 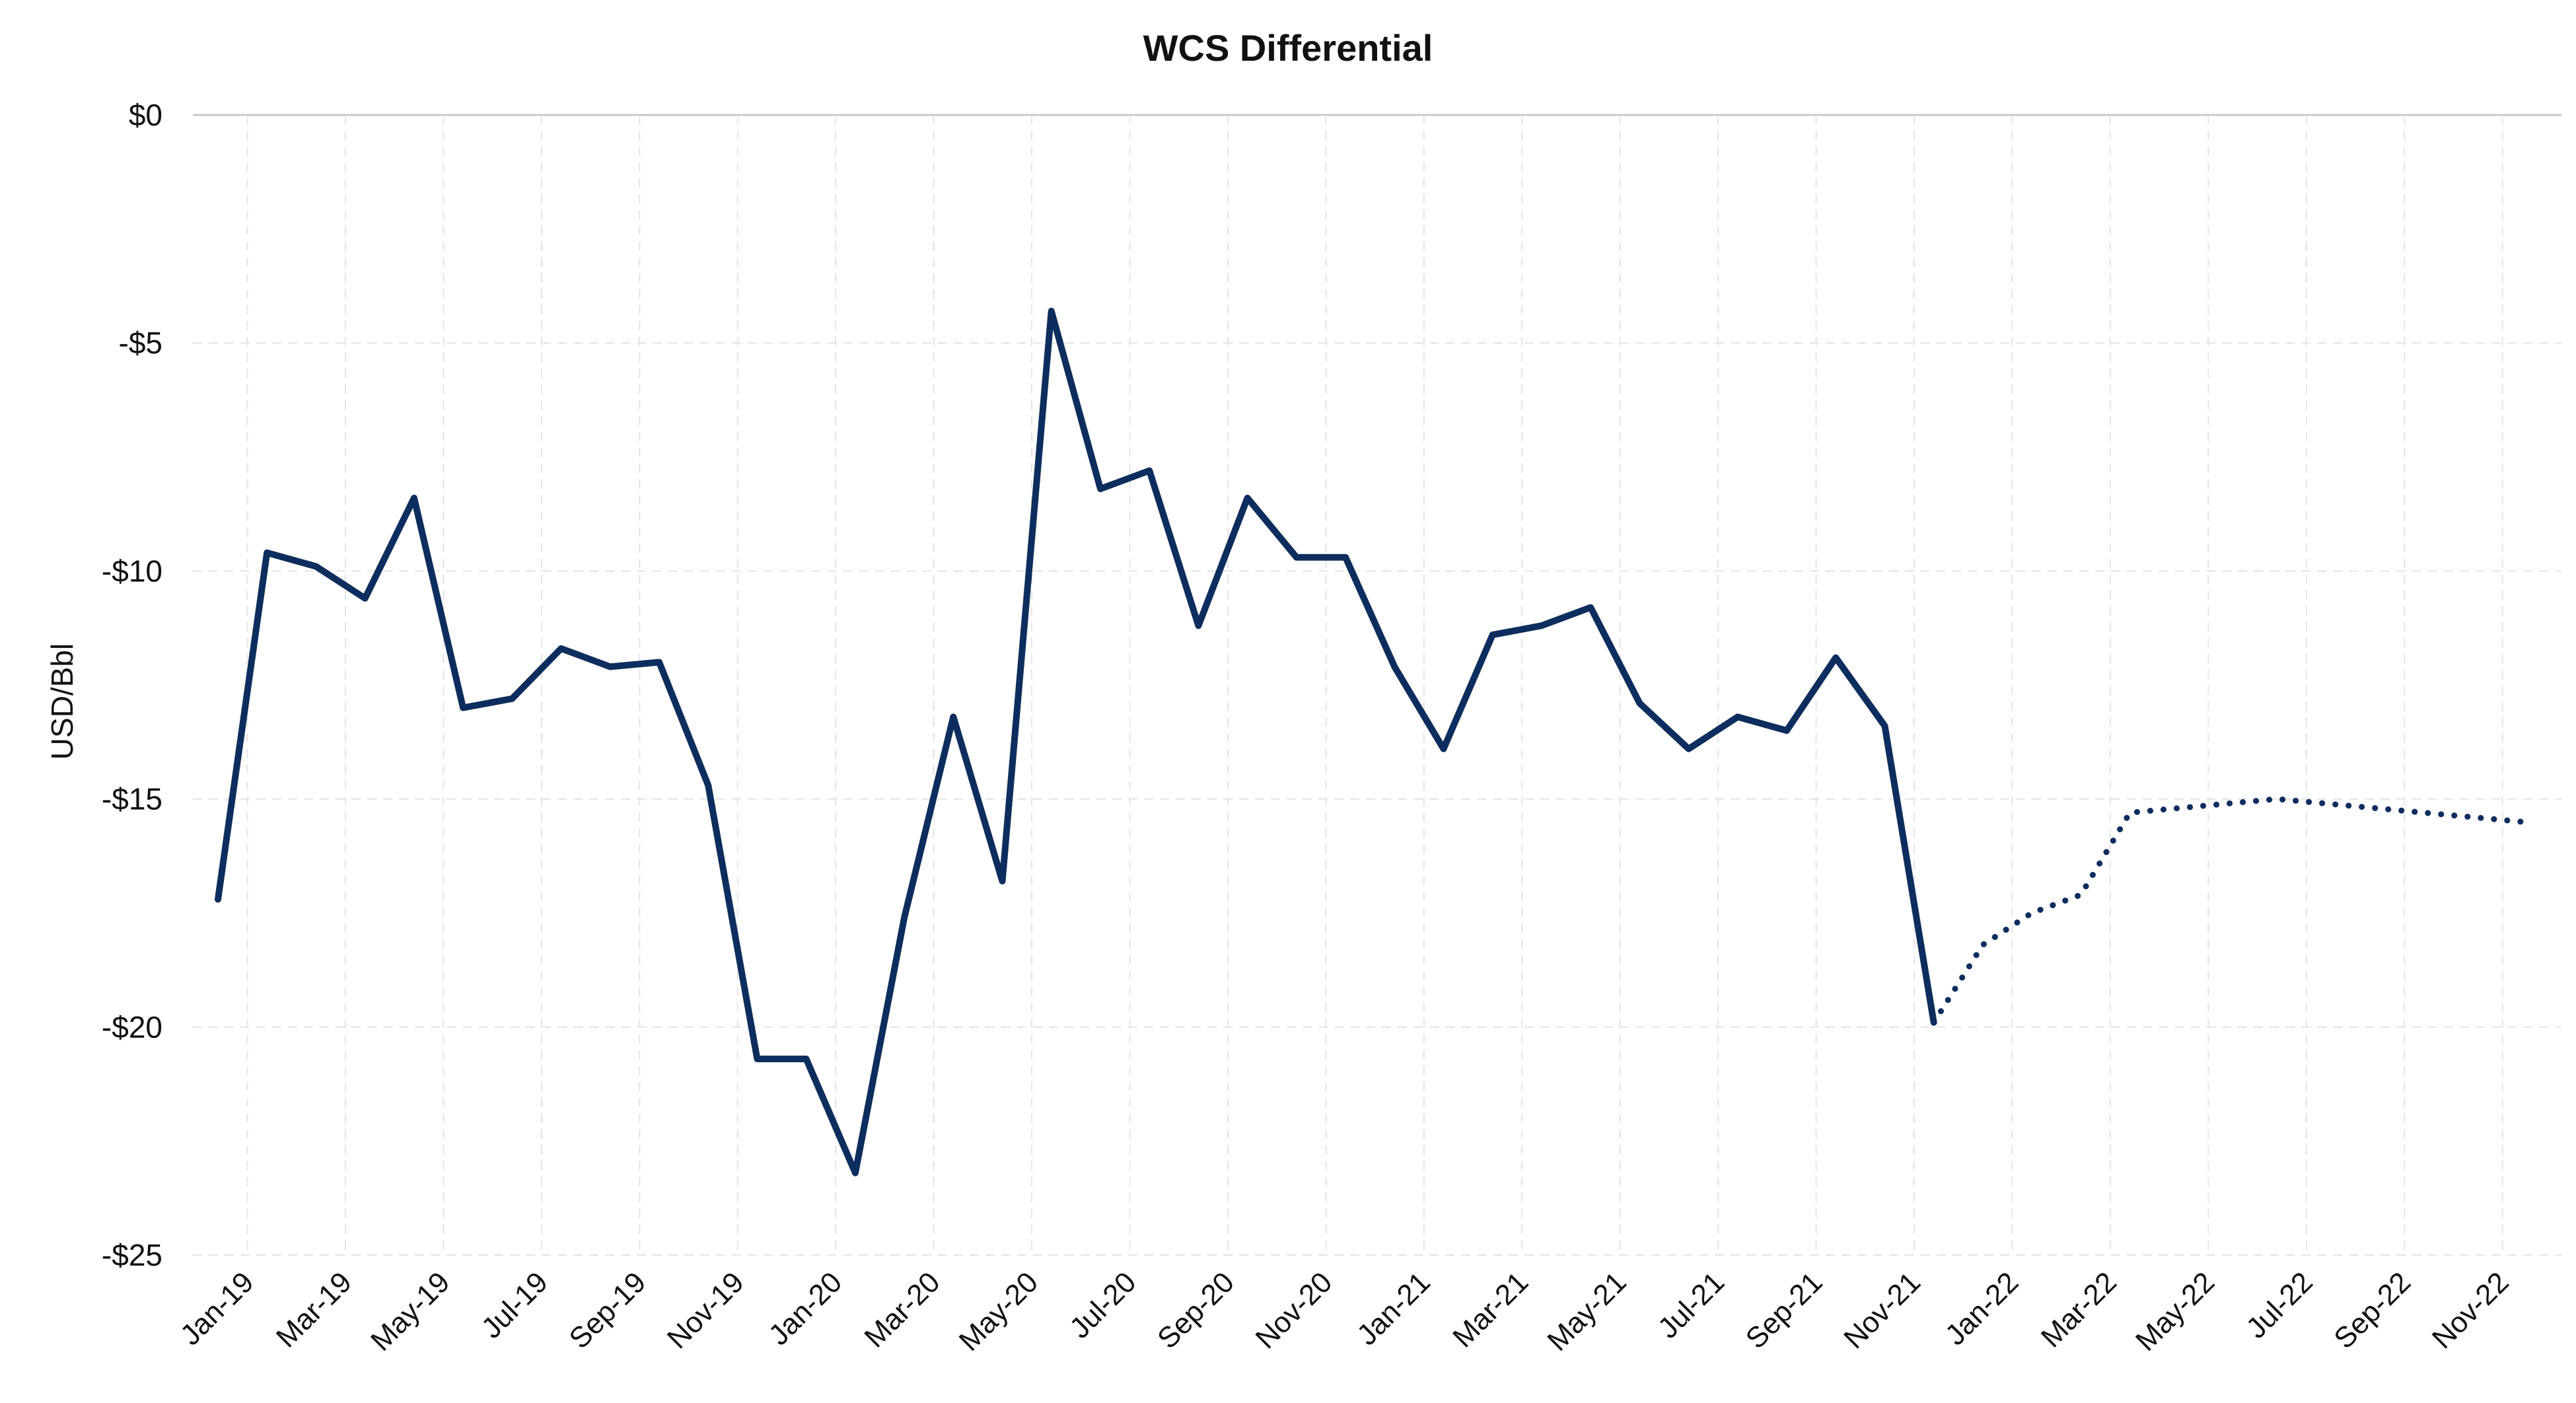 What do you see at coordinates (132, 1255) in the screenshot?
I see `y-tick-label: -$25` at bounding box center [132, 1255].